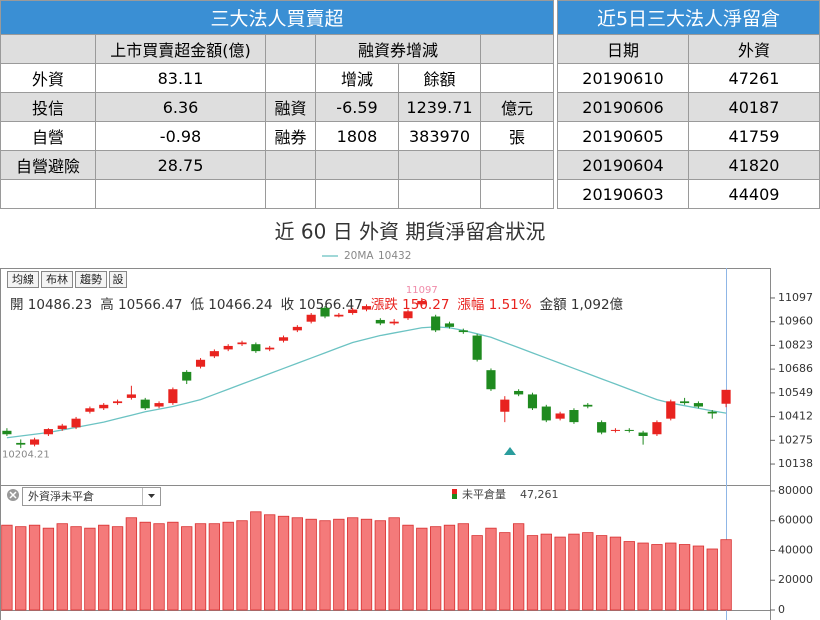 Image resolution: width=820 pixels, height=620 pixels. What do you see at coordinates (688, 17) in the screenshot?
I see `table-title: 近5日三大法人淨留倉` at bounding box center [688, 17].